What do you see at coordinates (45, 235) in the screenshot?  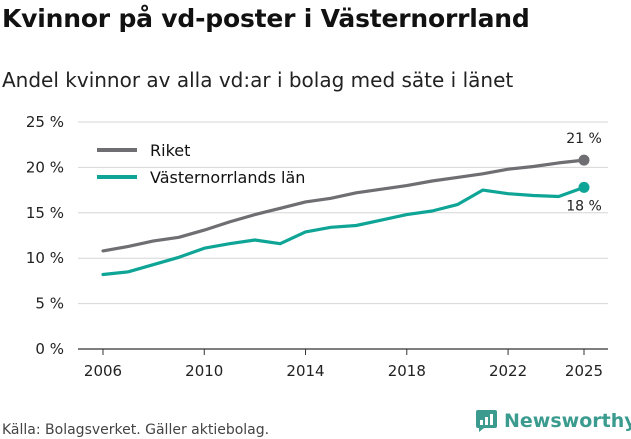 I see `y-axis-ticks: 0 % 5 % 10 % 15 % 20 % 25 %` at bounding box center [45, 235].